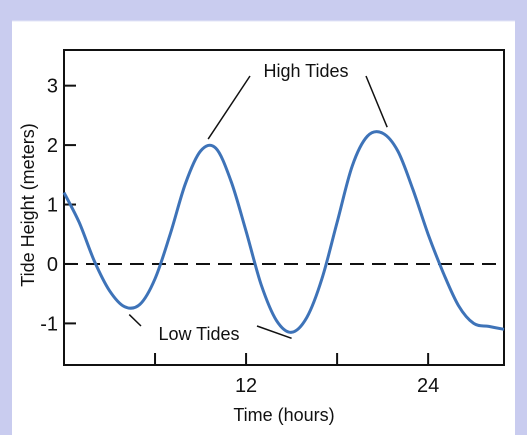  What do you see at coordinates (6, 217) in the screenshot?
I see `left-border` at bounding box center [6, 217].